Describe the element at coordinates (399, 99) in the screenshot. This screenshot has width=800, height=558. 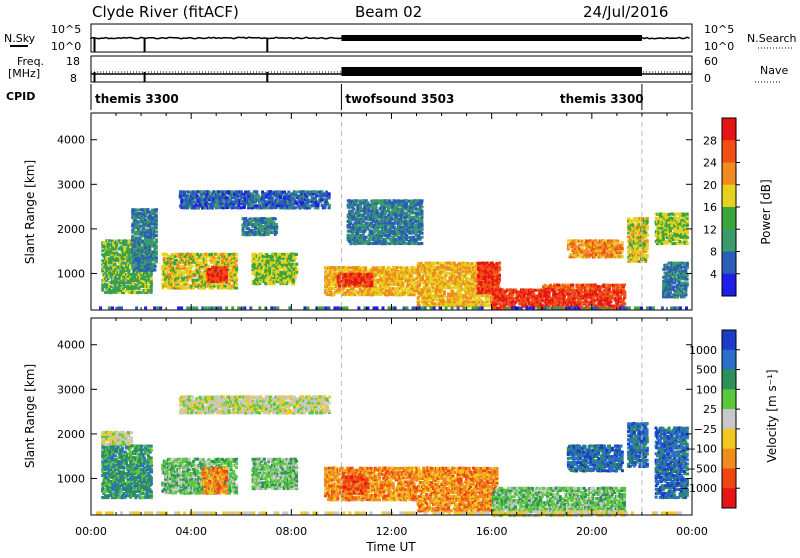
I see `cpid-segment-label: twofsound 3503` at that location.